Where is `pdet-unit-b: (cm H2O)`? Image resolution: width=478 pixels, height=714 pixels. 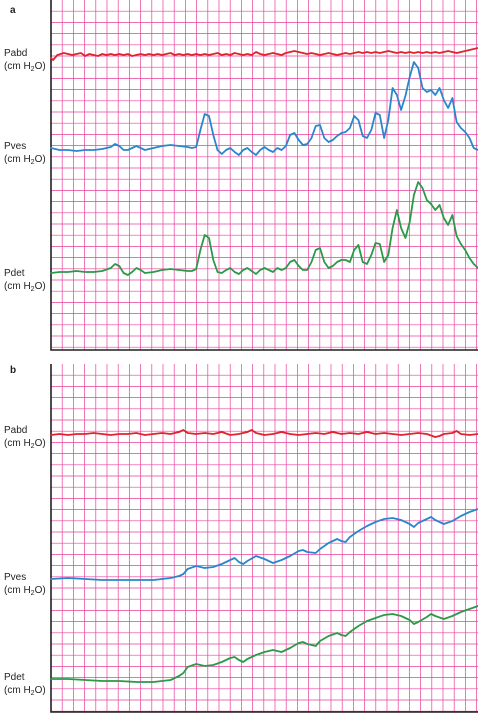
pdet-unit-b: (cm H2O) is located at coordinates (25, 691).